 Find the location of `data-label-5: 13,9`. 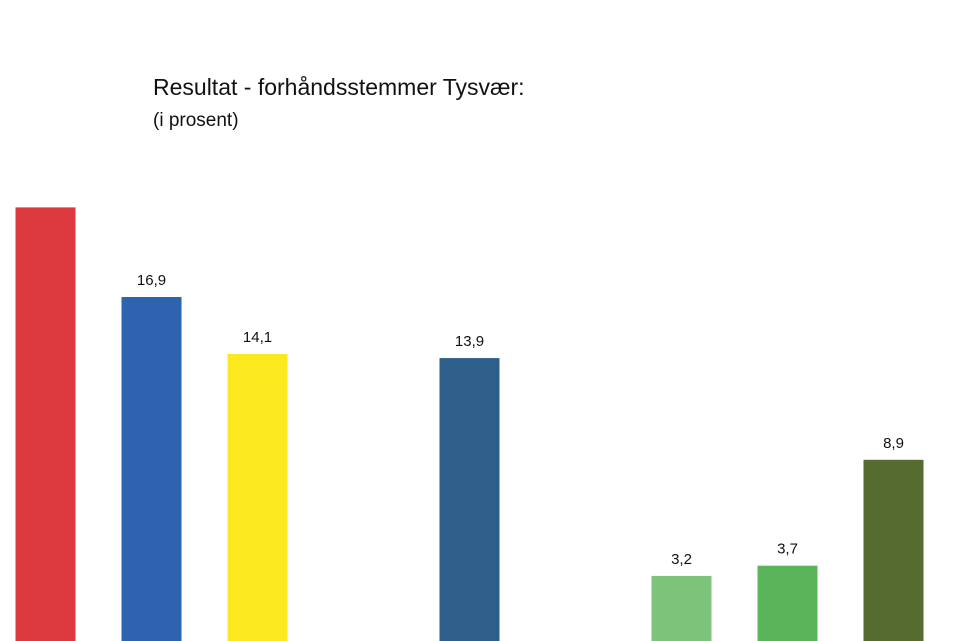

data-label-5: 13,9 is located at coordinates (469, 341).